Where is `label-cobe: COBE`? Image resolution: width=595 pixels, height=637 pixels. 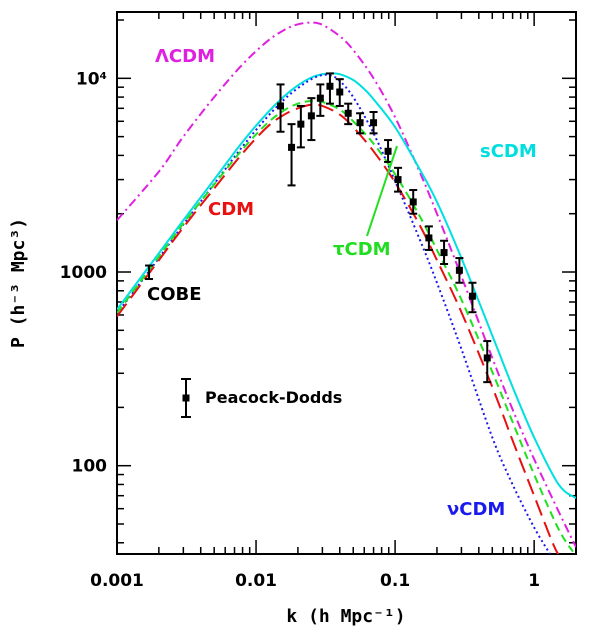 label-cobe: COBE is located at coordinates (174, 294).